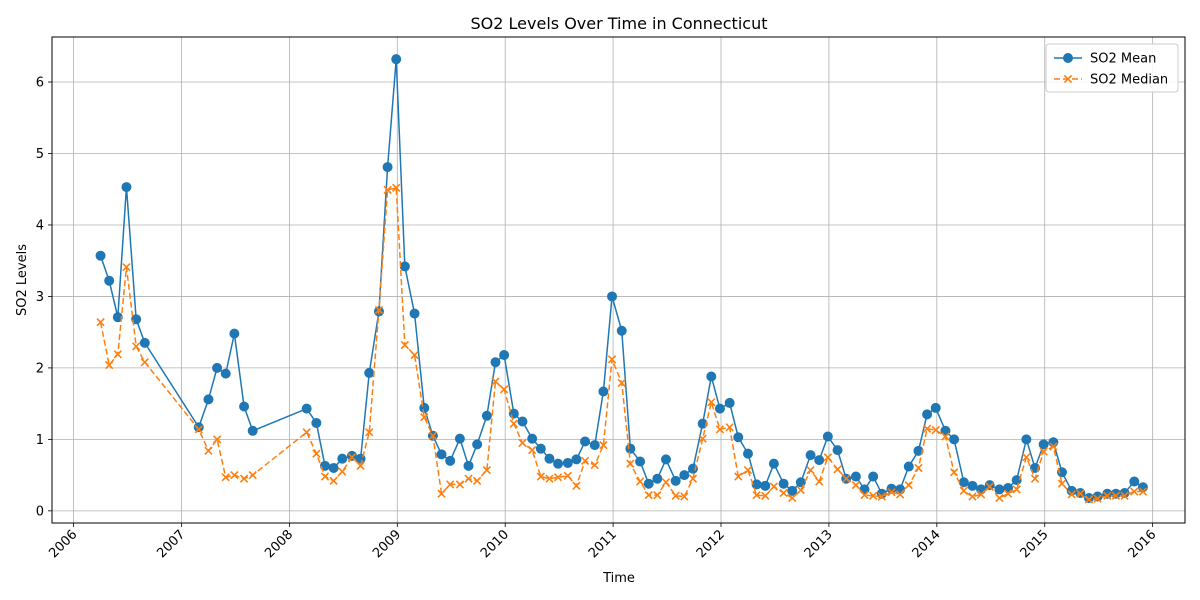 Image resolution: width=1200 pixels, height=600 pixels. Describe the element at coordinates (618, 578) in the screenshot. I see `x-axis-label: Time` at that location.